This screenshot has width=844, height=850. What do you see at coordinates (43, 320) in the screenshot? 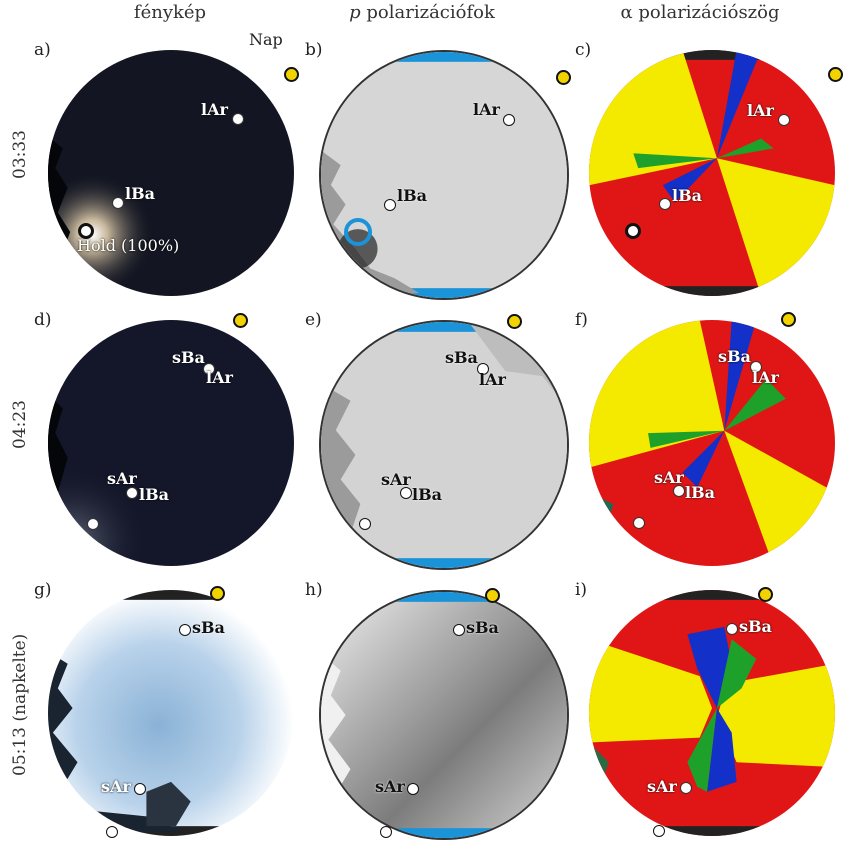
I see `panel-letter: d)` at bounding box center [43, 320].